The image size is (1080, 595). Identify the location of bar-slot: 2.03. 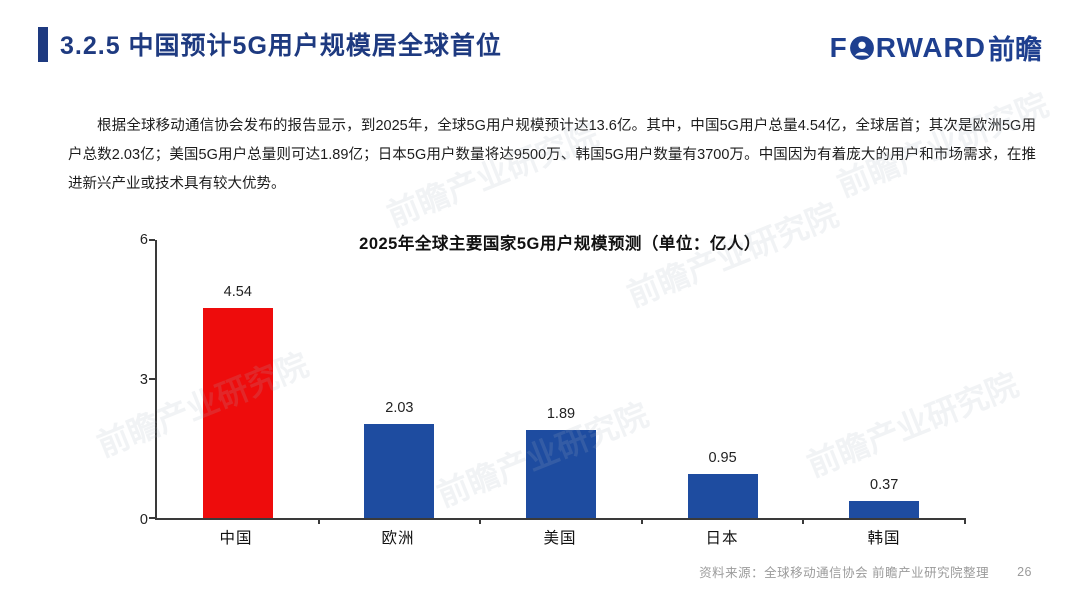
(400, 379).